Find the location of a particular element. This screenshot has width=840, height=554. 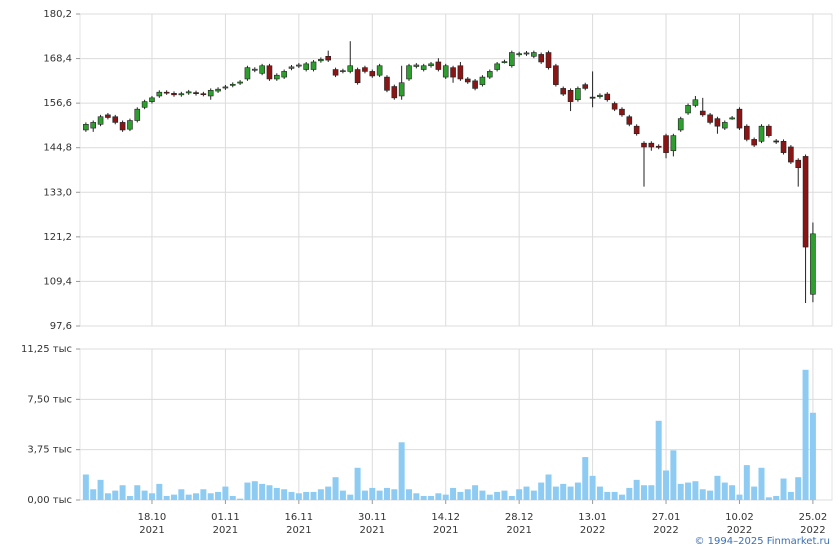

y-tick-label: 156,6 is located at coordinates (57, 103).